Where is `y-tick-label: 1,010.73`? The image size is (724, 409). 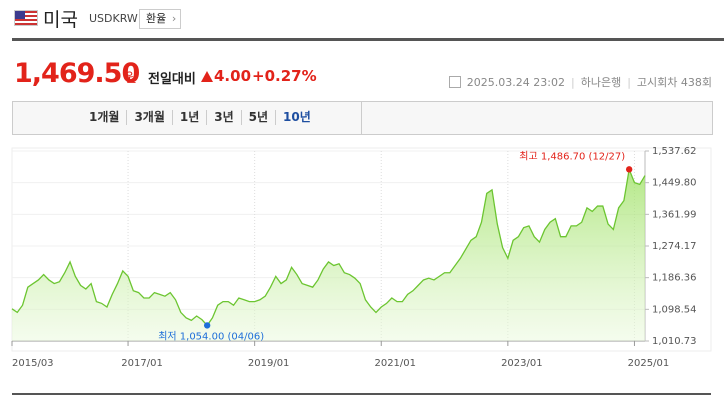
y-tick-label: 1,010.73 is located at coordinates (674, 341).